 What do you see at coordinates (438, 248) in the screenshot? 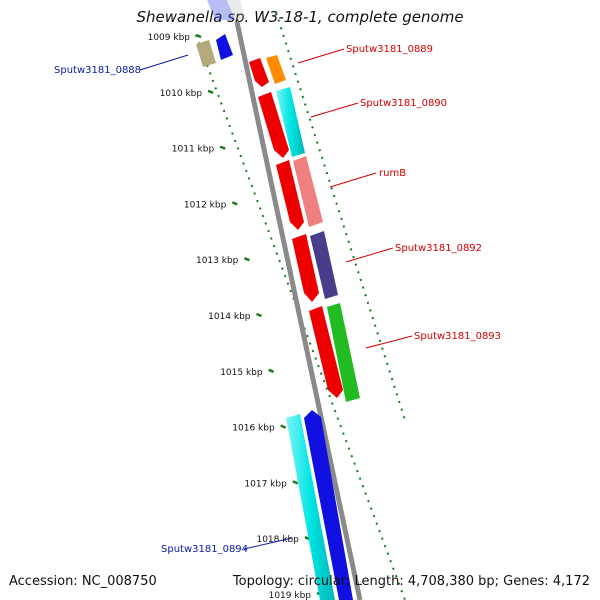
I see `gene-label-0892: Sputw3181_0892` at bounding box center [438, 248].